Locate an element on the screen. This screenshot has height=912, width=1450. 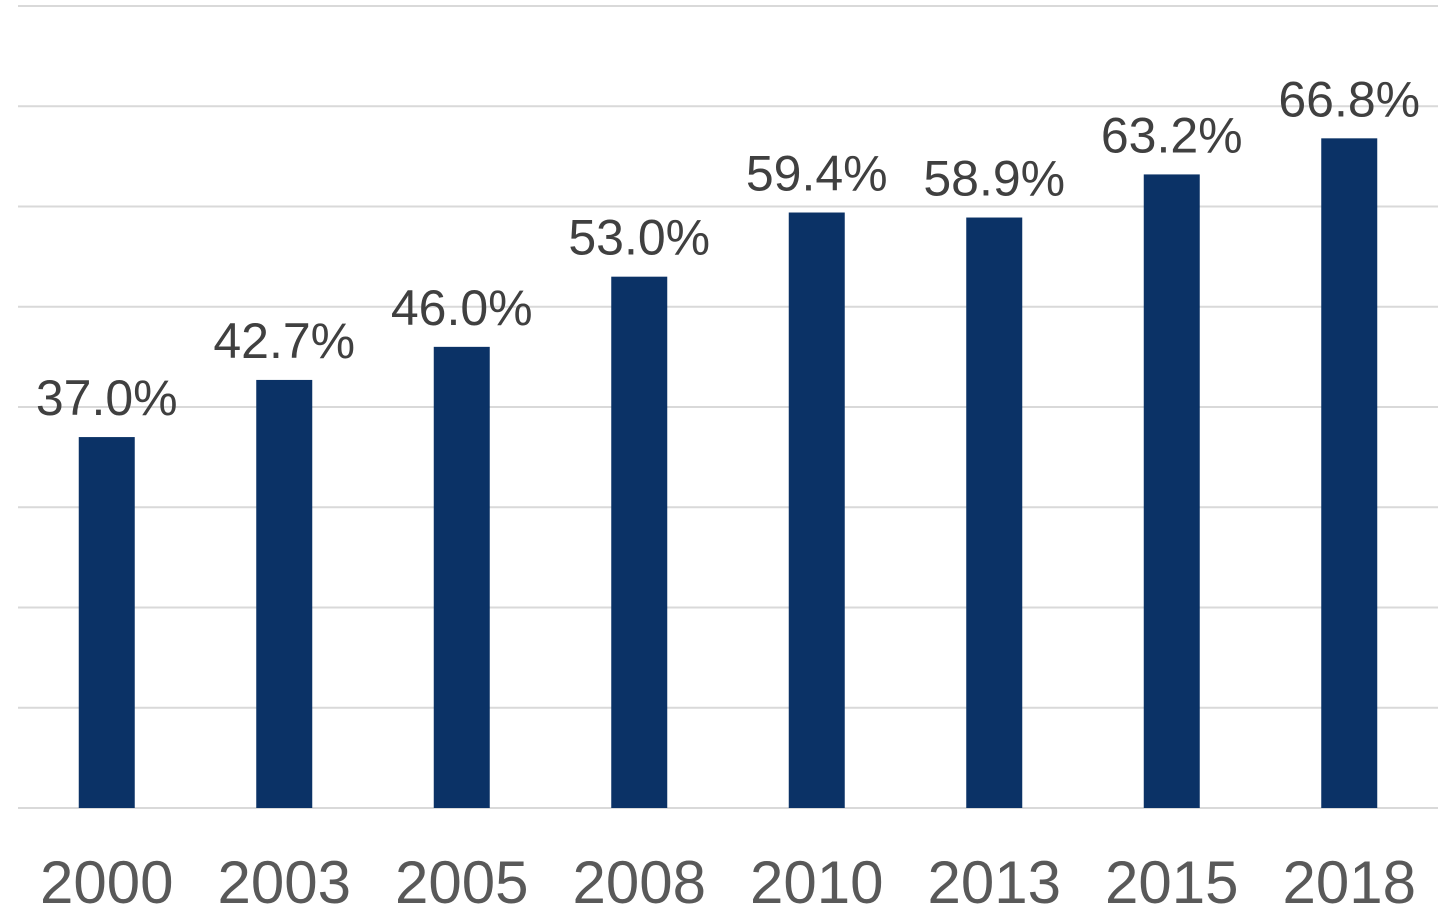
bar-2003 is located at coordinates (284, 593).